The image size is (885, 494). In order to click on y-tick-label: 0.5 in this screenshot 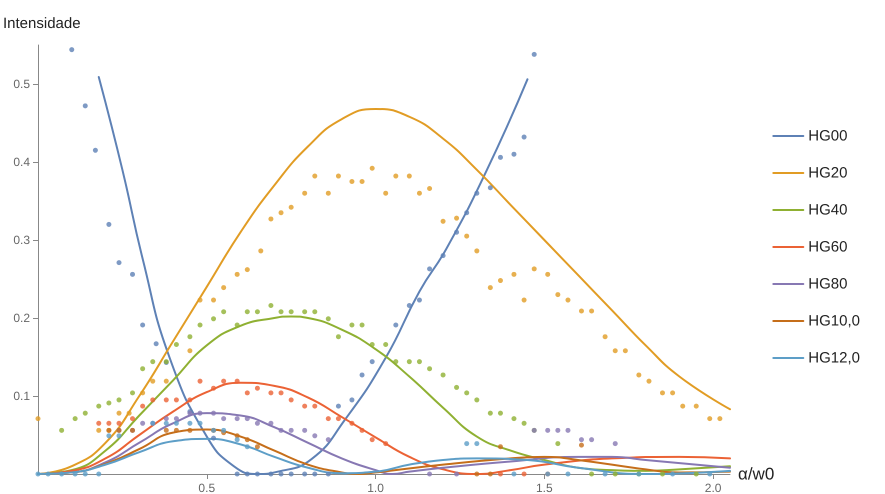, I will do `click(21, 84)`.